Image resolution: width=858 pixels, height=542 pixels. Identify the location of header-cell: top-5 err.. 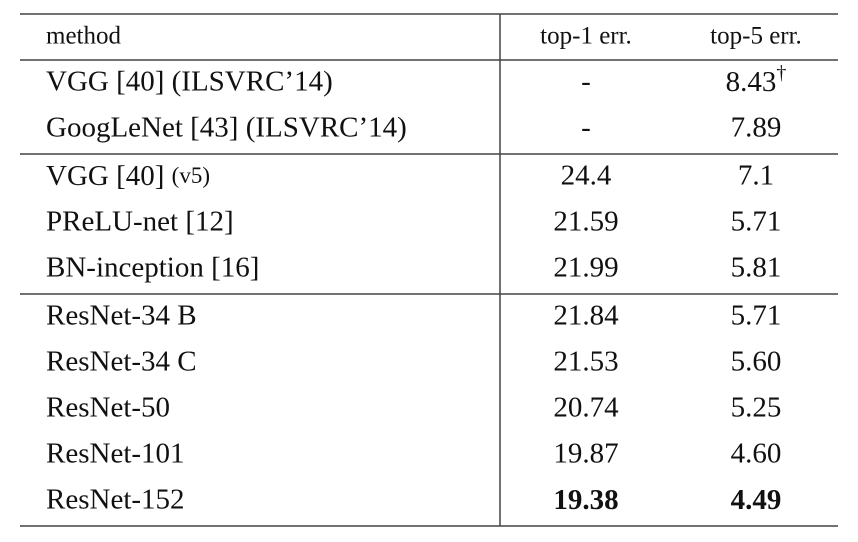
(756, 36).